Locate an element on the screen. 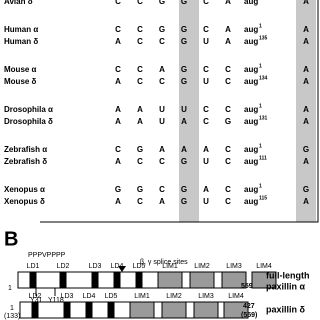 The image size is (320, 320). domain-label: LD5 is located at coordinates (139, 266).